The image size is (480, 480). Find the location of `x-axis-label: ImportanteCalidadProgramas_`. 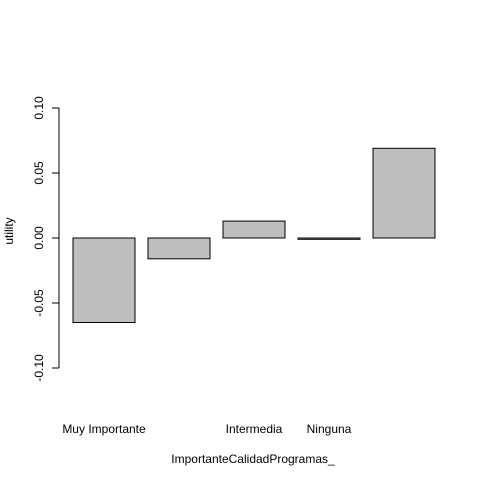

x-axis-label: ImportanteCalidadProgramas_ is located at coordinates (253, 459).